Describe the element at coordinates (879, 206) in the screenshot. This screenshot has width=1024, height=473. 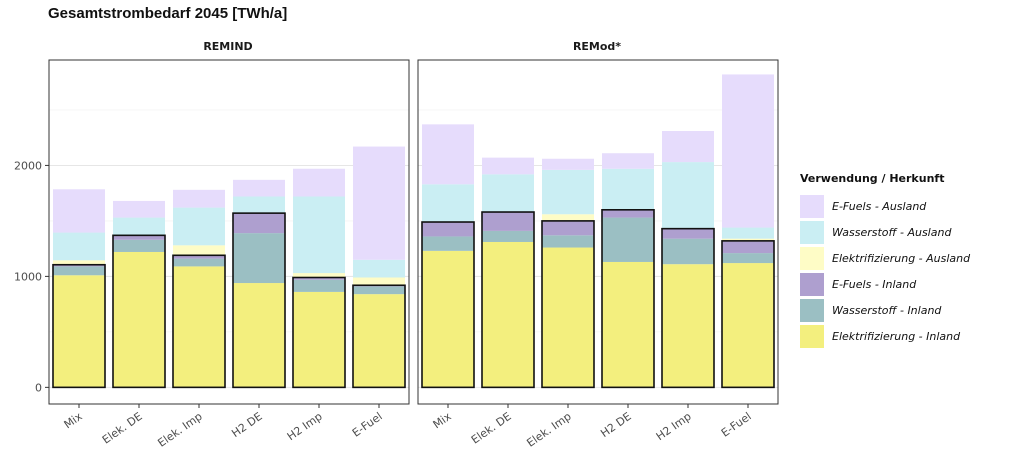
I see `legend-label: E-Fuels - Ausland` at that location.